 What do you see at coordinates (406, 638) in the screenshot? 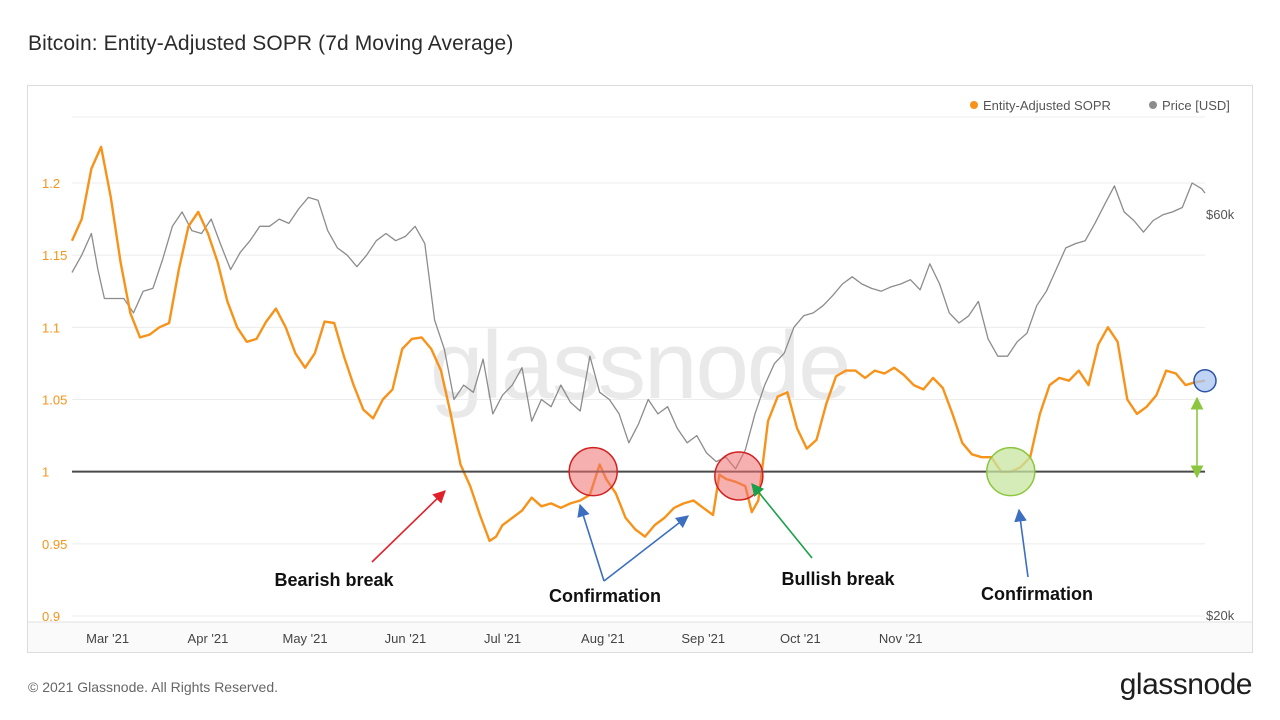
I see `x-tick-label: Jun '21` at bounding box center [406, 638].